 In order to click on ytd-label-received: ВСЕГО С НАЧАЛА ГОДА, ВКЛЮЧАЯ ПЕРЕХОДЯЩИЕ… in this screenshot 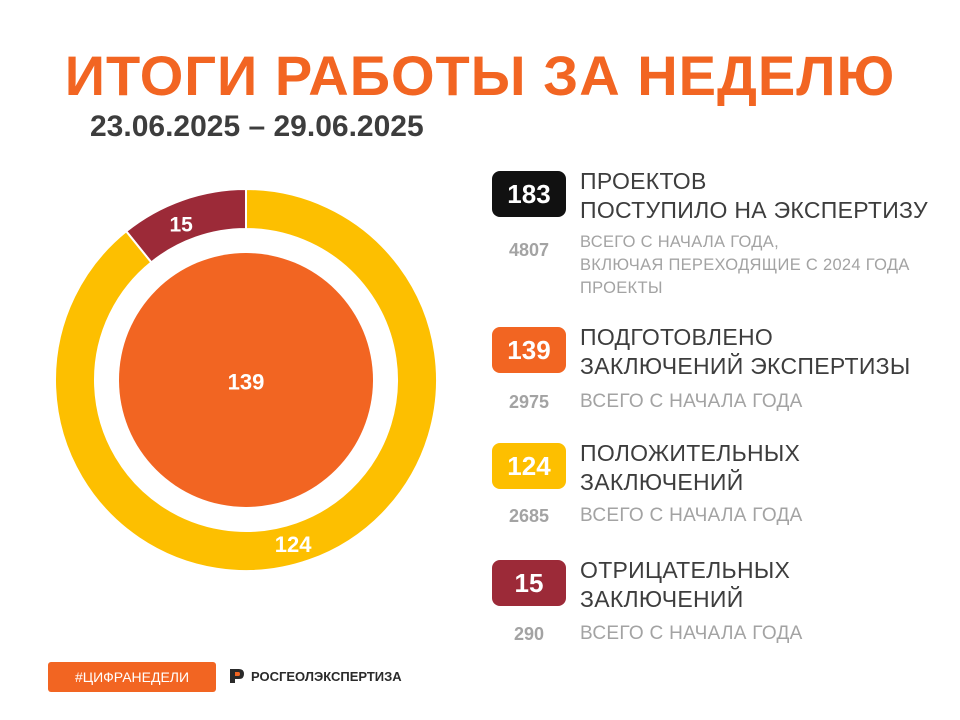, I will do `click(745, 265)`.